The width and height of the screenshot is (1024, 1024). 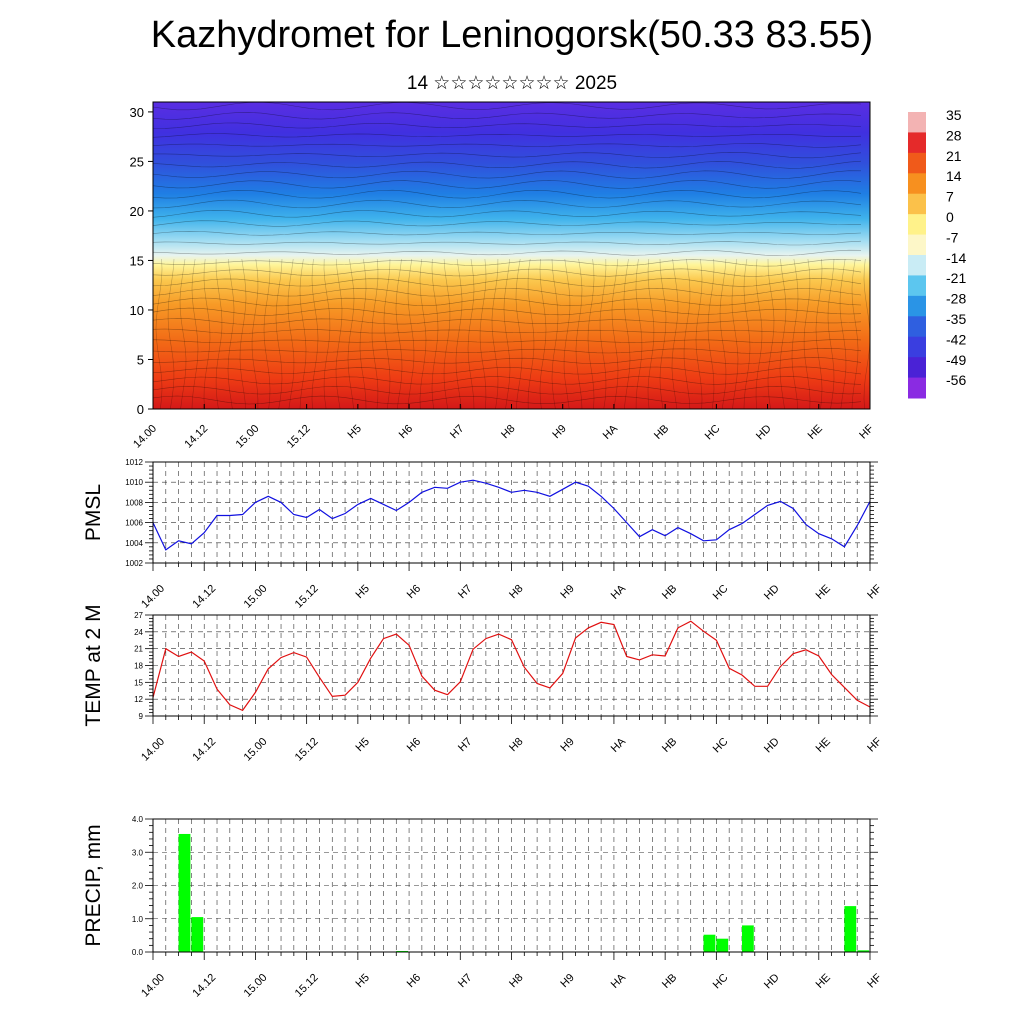 What do you see at coordinates (619, 592) in the screenshot?
I see `pmsl-xtick-label: HA` at bounding box center [619, 592].